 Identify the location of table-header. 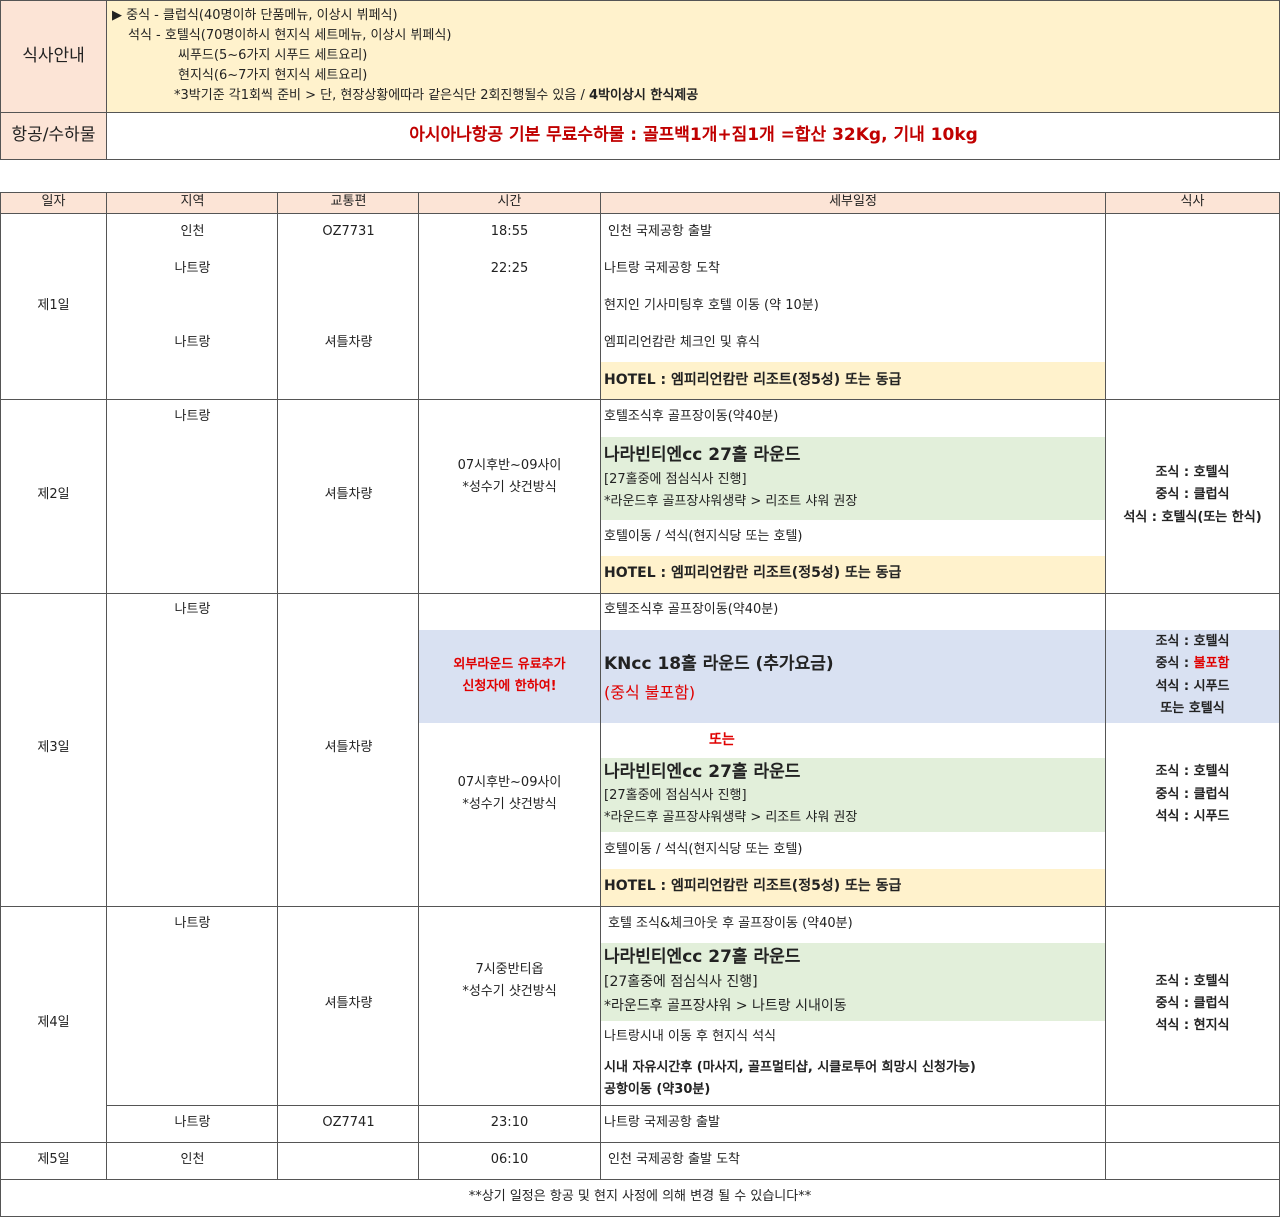
(640, 202).